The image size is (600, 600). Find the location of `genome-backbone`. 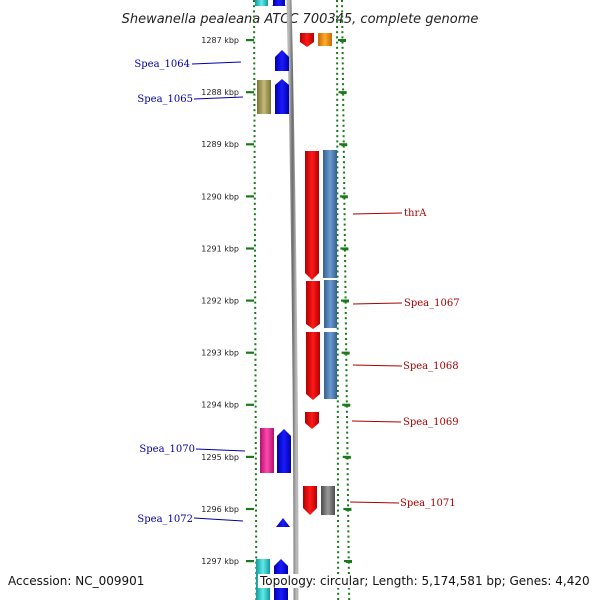

genome-backbone is located at coordinates (292, 300).